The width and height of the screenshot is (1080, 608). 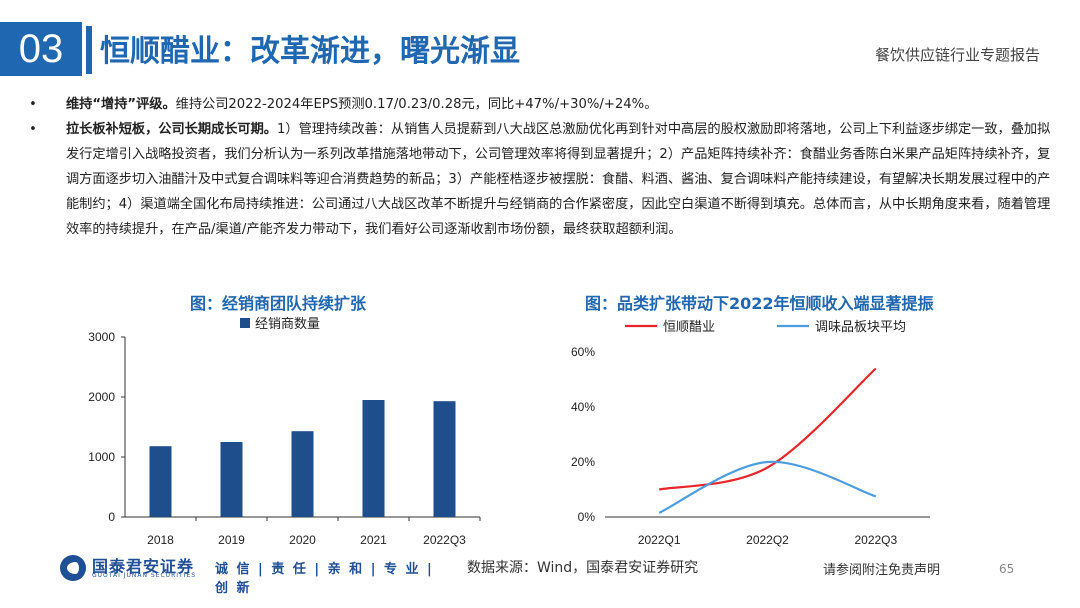 I want to click on bullet-lead: 维持“增持”评级。, so click(x=121, y=104).